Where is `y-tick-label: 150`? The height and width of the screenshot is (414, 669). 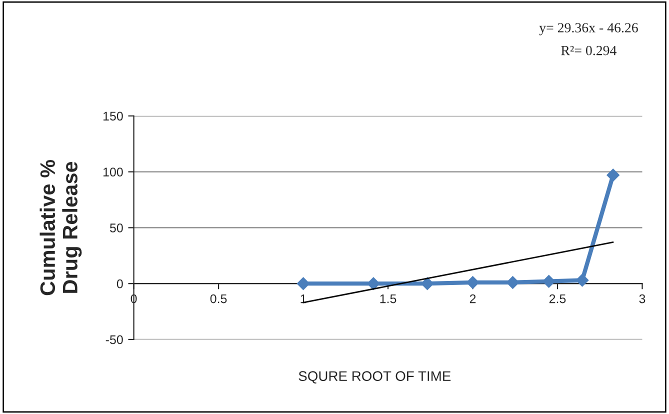 y-tick-label: 150 is located at coordinates (113, 116).